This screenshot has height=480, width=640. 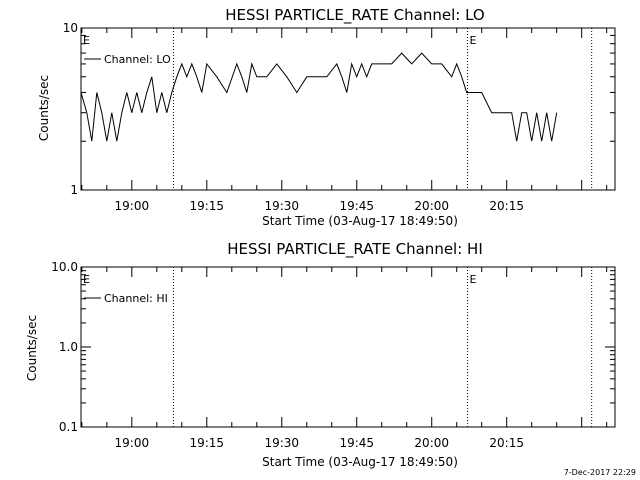 I want to click on y-tick-label: 10.0, so click(x=64, y=267).